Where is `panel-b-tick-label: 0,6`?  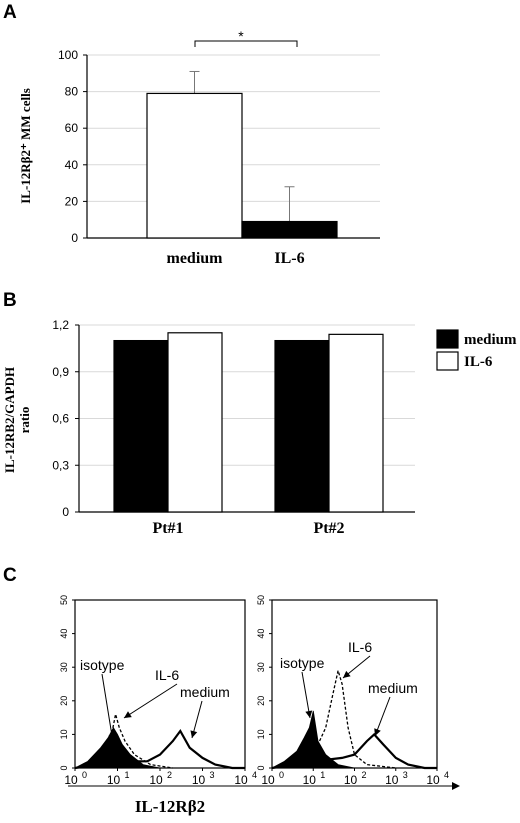
panel-b-tick-label: 0,6 is located at coordinates (60, 419).